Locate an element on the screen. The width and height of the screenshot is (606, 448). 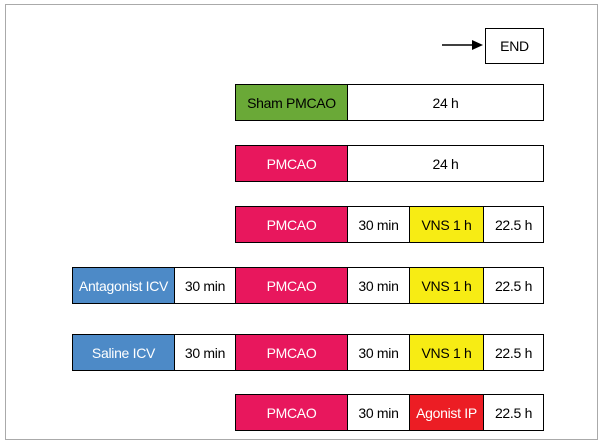
end-arrow is located at coordinates (462, 45).